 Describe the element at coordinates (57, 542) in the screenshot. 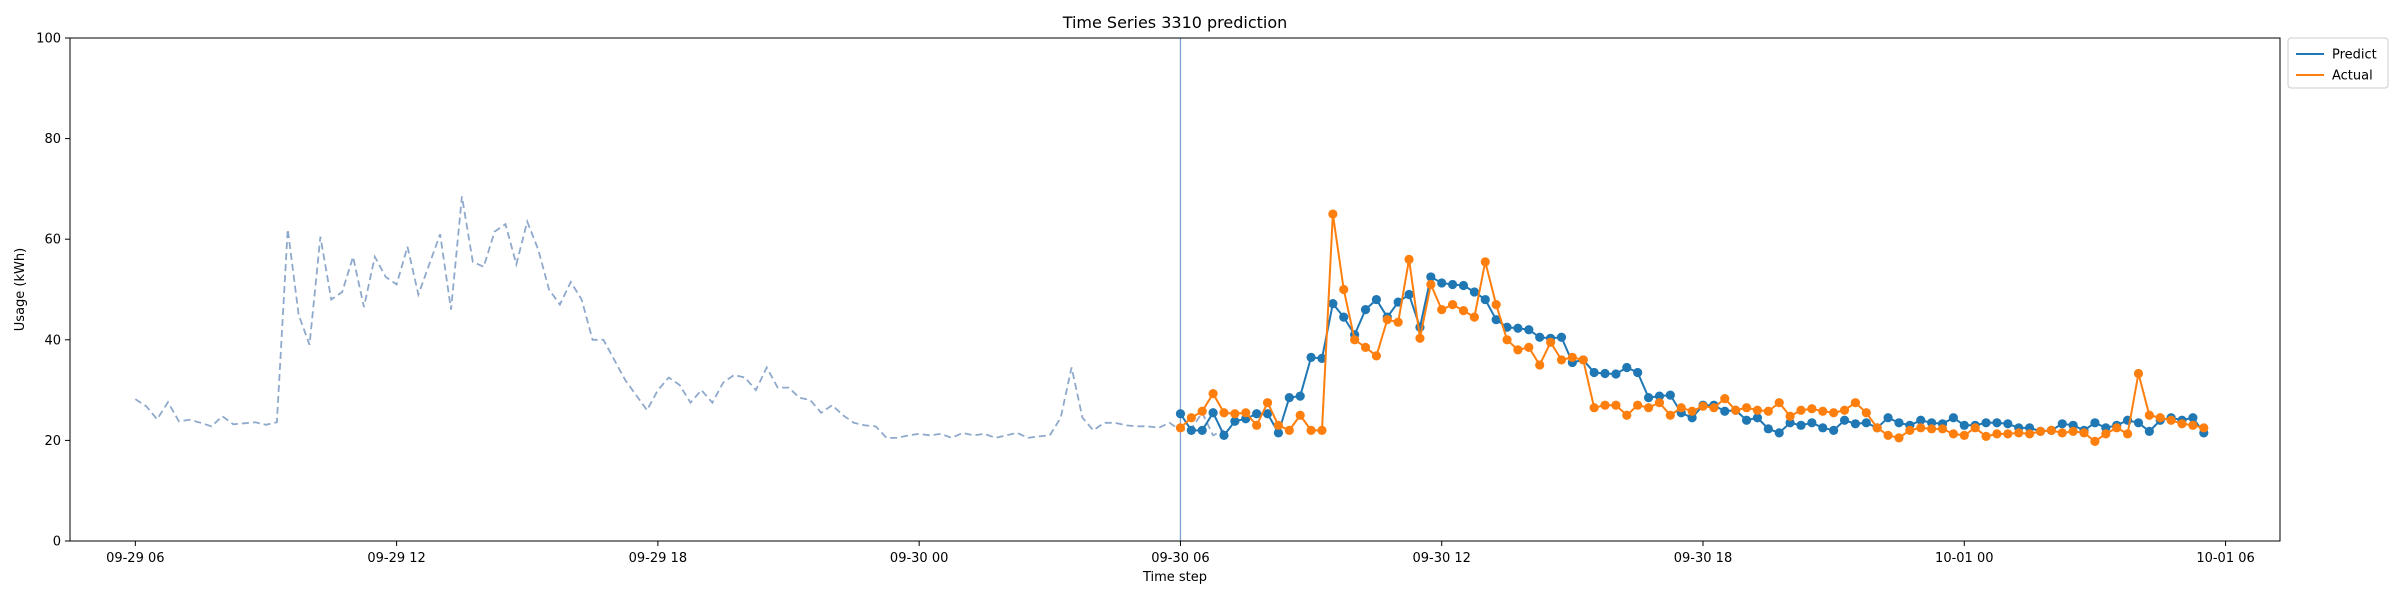

I see `y-tick-label: 0` at that location.